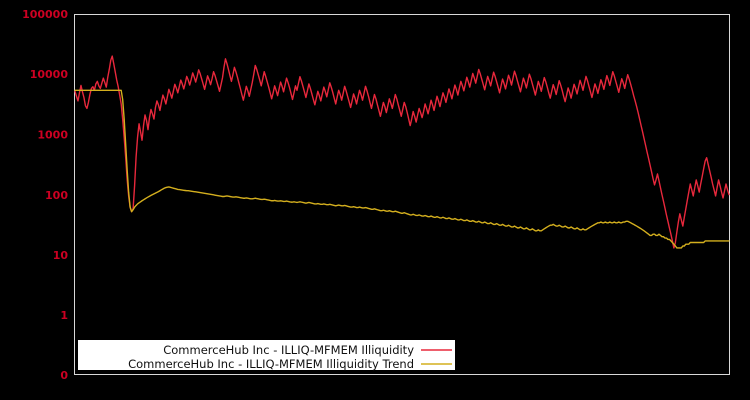 The height and width of the screenshot is (400, 750). Describe the element at coordinates (61, 255) in the screenshot. I see `y-axis-tick-10: 10` at that location.